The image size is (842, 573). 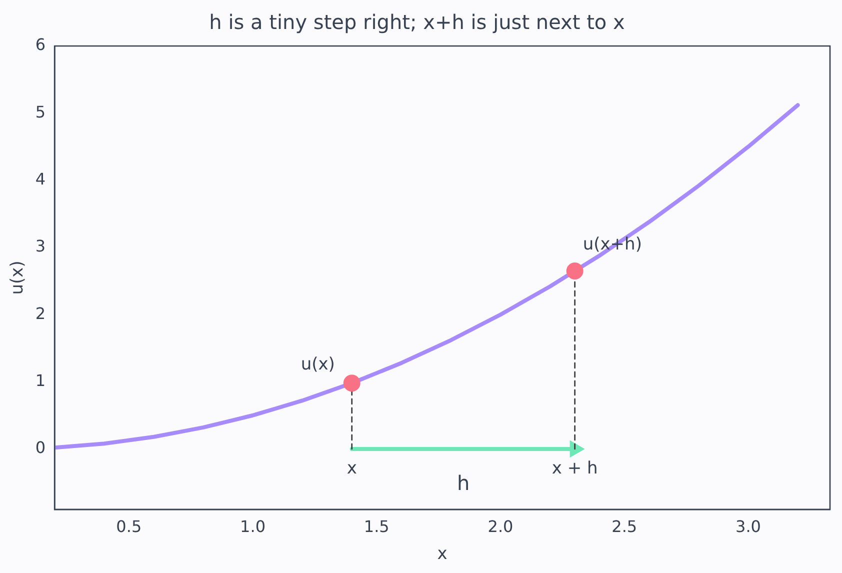 I want to click on x-tick-label: 0.5, so click(x=129, y=526).